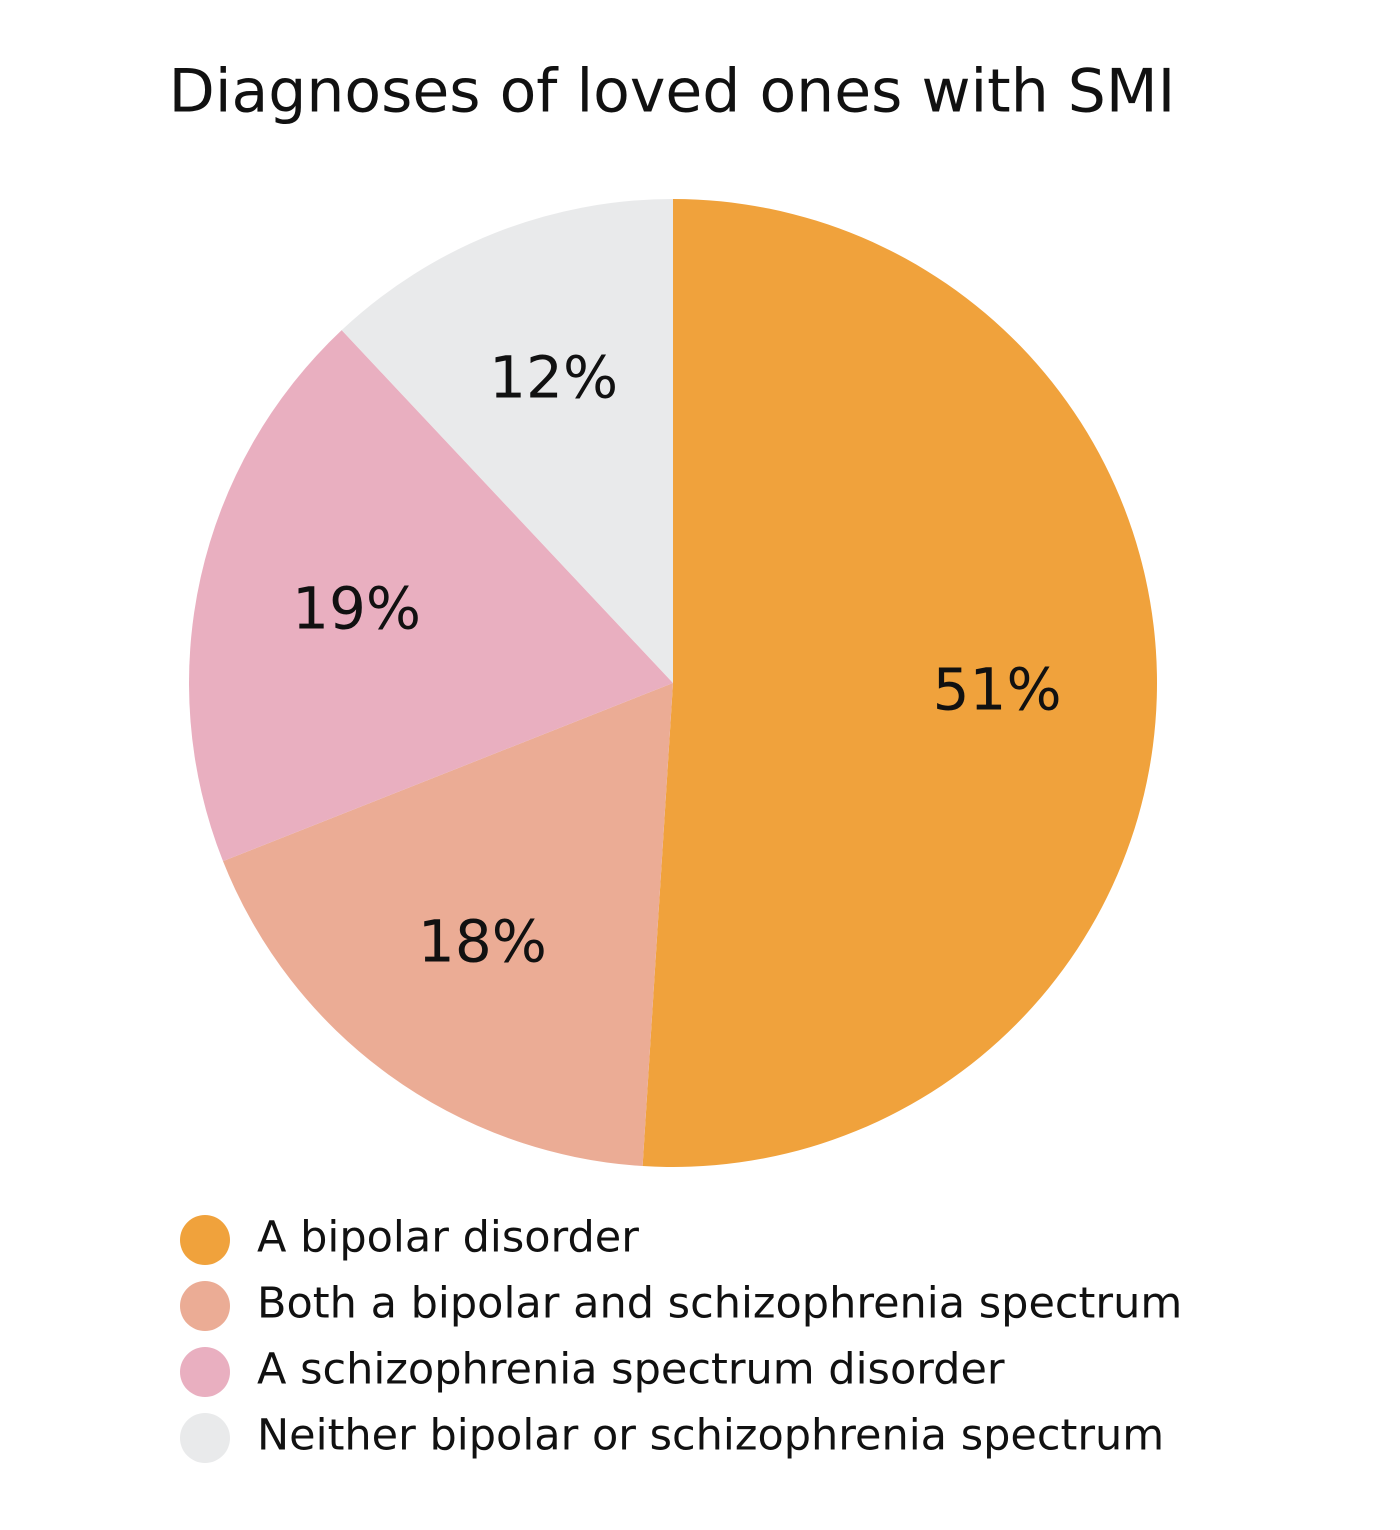 The image size is (1400, 1530). I want to click on legend-label: A bipolar disorder, so click(448, 1238).